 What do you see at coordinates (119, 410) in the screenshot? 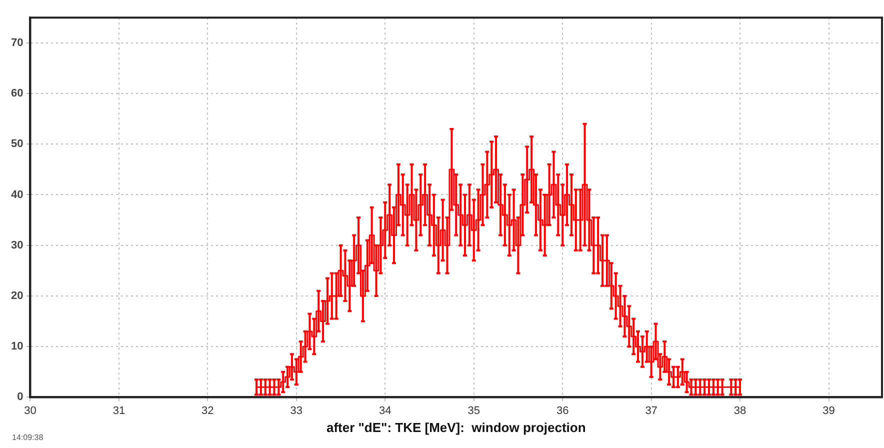
I see `x-tick-label: 31` at bounding box center [119, 410].